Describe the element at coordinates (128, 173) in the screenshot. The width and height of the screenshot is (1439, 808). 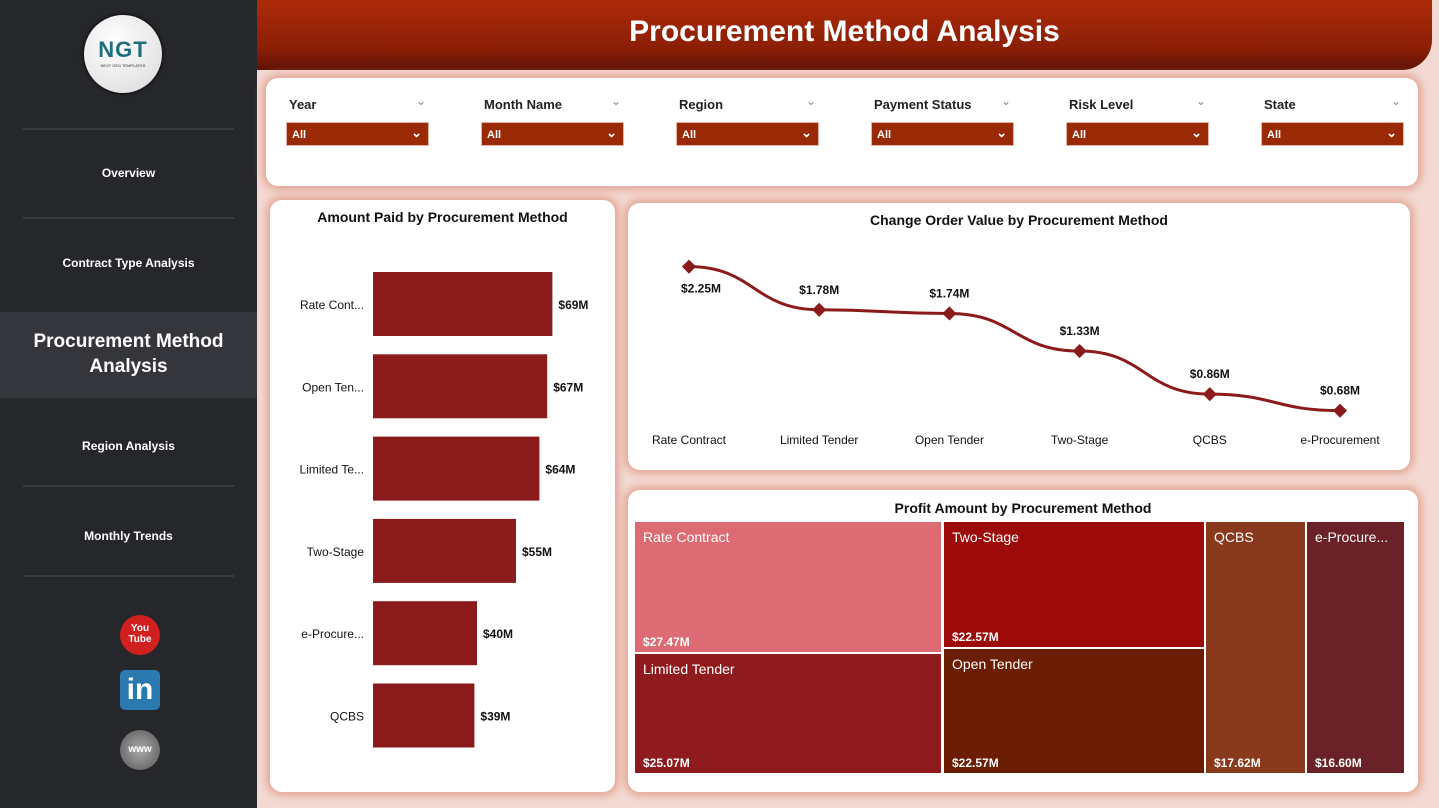
I see `sidebar-item-overview: Overview` at that location.